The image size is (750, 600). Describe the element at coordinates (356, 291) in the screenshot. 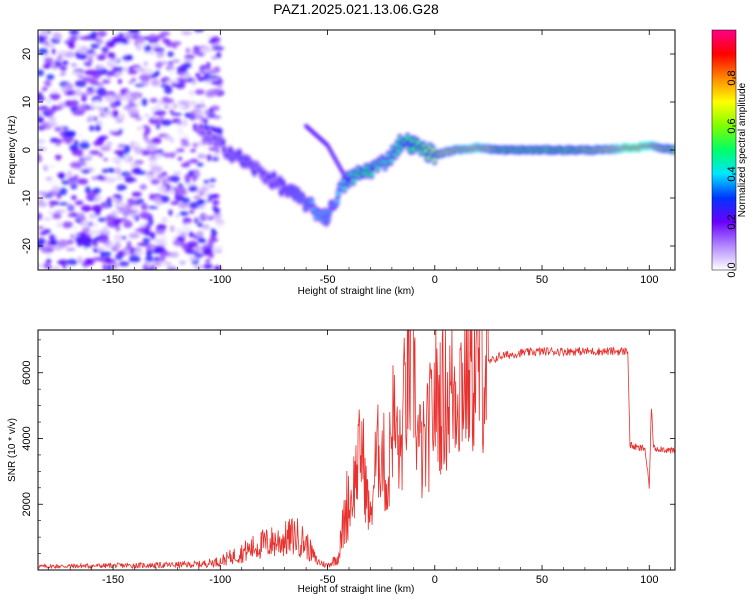

I see `spectrogram-x-label: Height of straight line (km)` at that location.